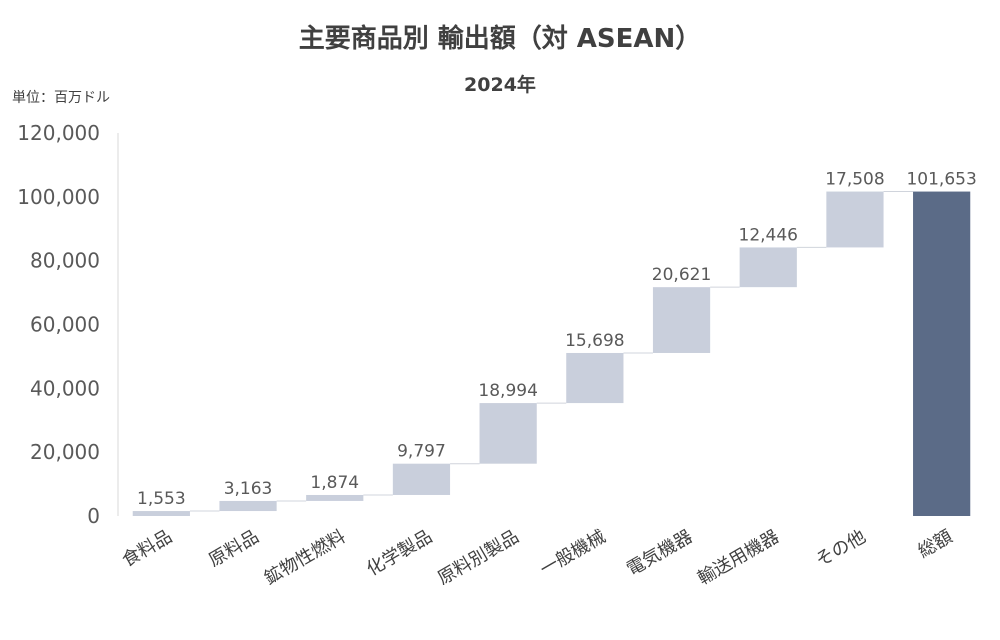 Image resolution: width=1000 pixels, height=640 pixels. I want to click on category-label: 原料別製品, so click(478, 557).